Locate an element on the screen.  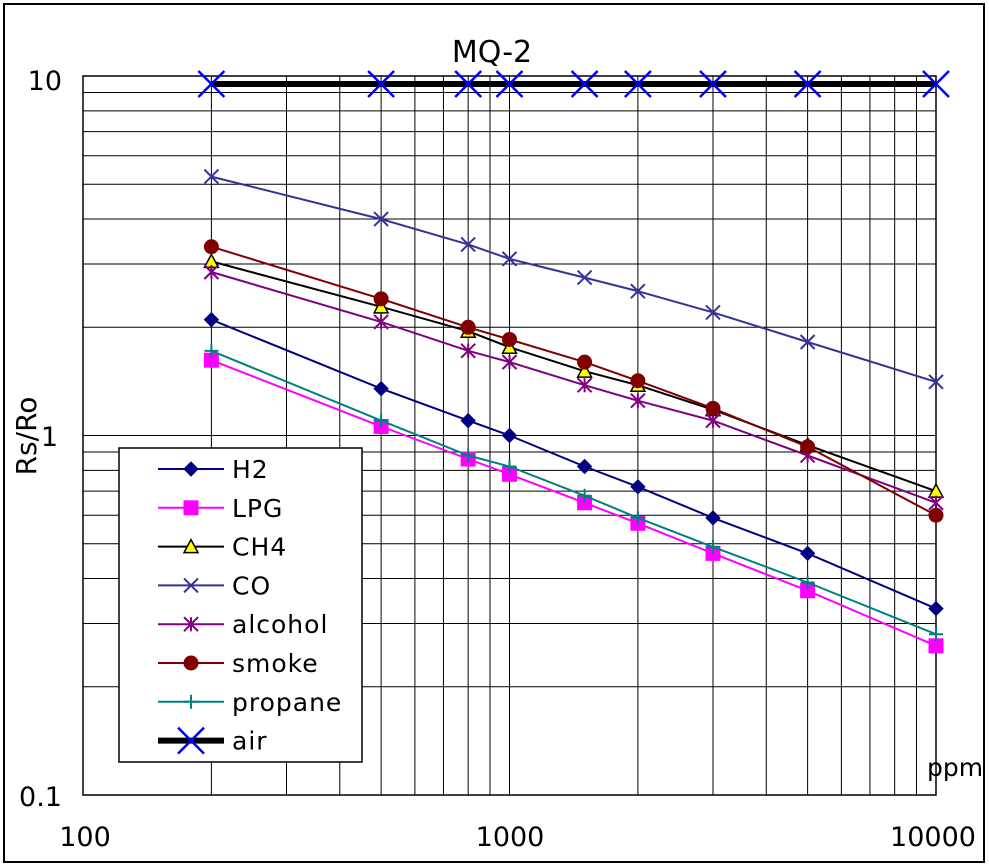
legend-item-smoke: smoke is located at coordinates (238, 663).